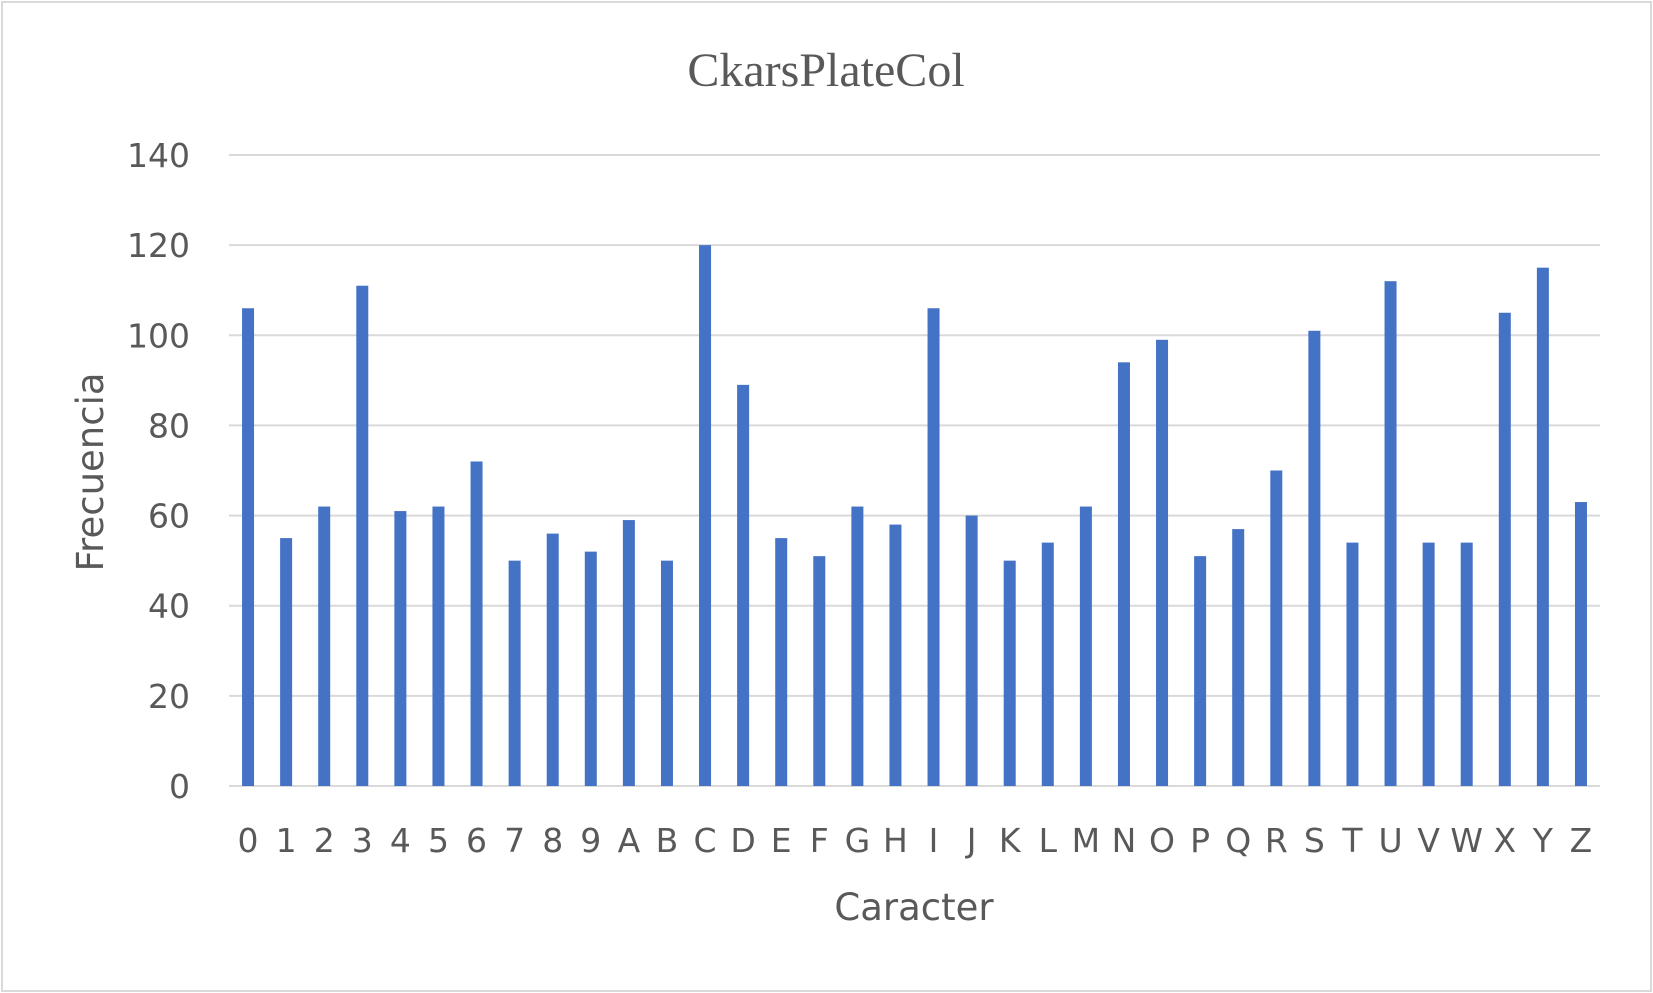 The width and height of the screenshot is (1653, 993). Describe the element at coordinates (1504, 549) in the screenshot. I see `bar-X` at that location.